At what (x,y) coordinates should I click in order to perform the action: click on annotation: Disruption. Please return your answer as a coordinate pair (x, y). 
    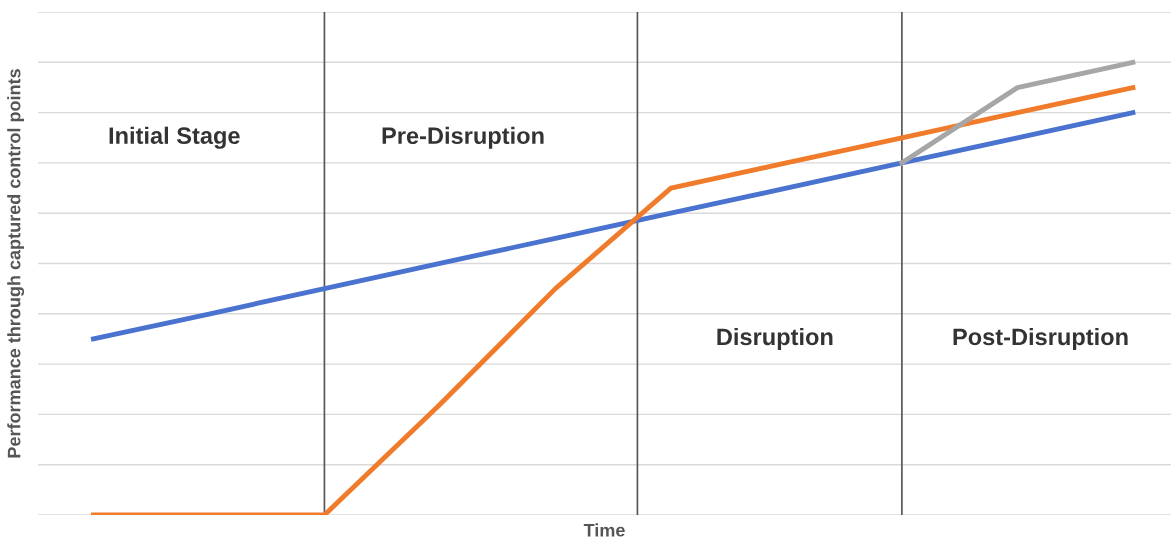
    Looking at the image, I should click on (775, 338).